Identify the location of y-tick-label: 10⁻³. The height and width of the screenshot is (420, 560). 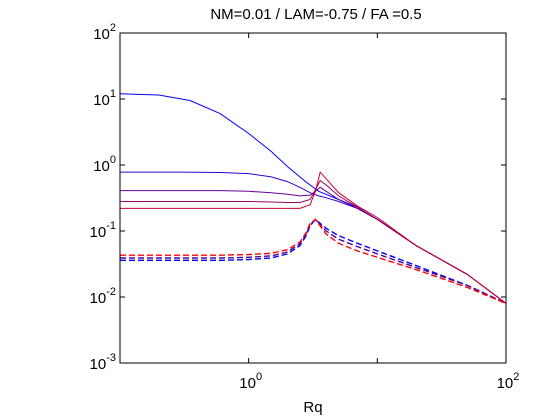
(103, 362).